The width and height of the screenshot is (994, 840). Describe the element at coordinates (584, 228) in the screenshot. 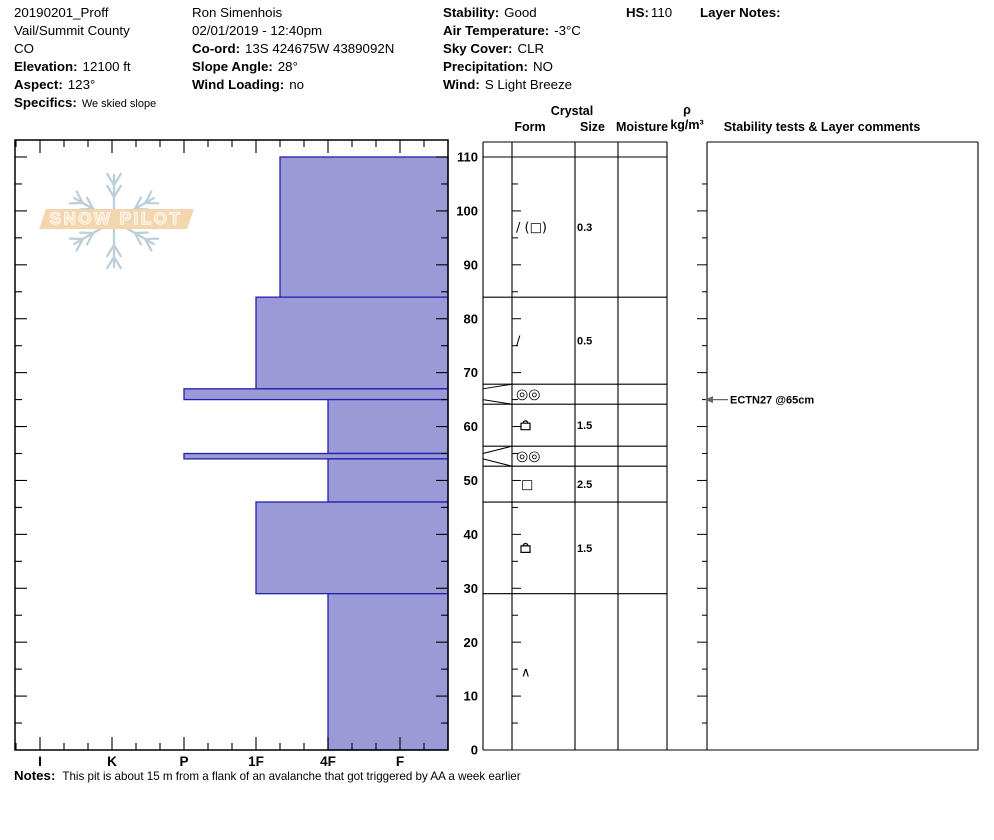

I see `grain-size-value: 0.3` at that location.